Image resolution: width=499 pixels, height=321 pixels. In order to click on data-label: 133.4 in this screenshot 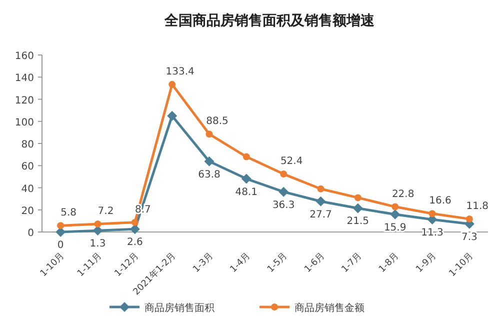, I will do `click(180, 72)`.